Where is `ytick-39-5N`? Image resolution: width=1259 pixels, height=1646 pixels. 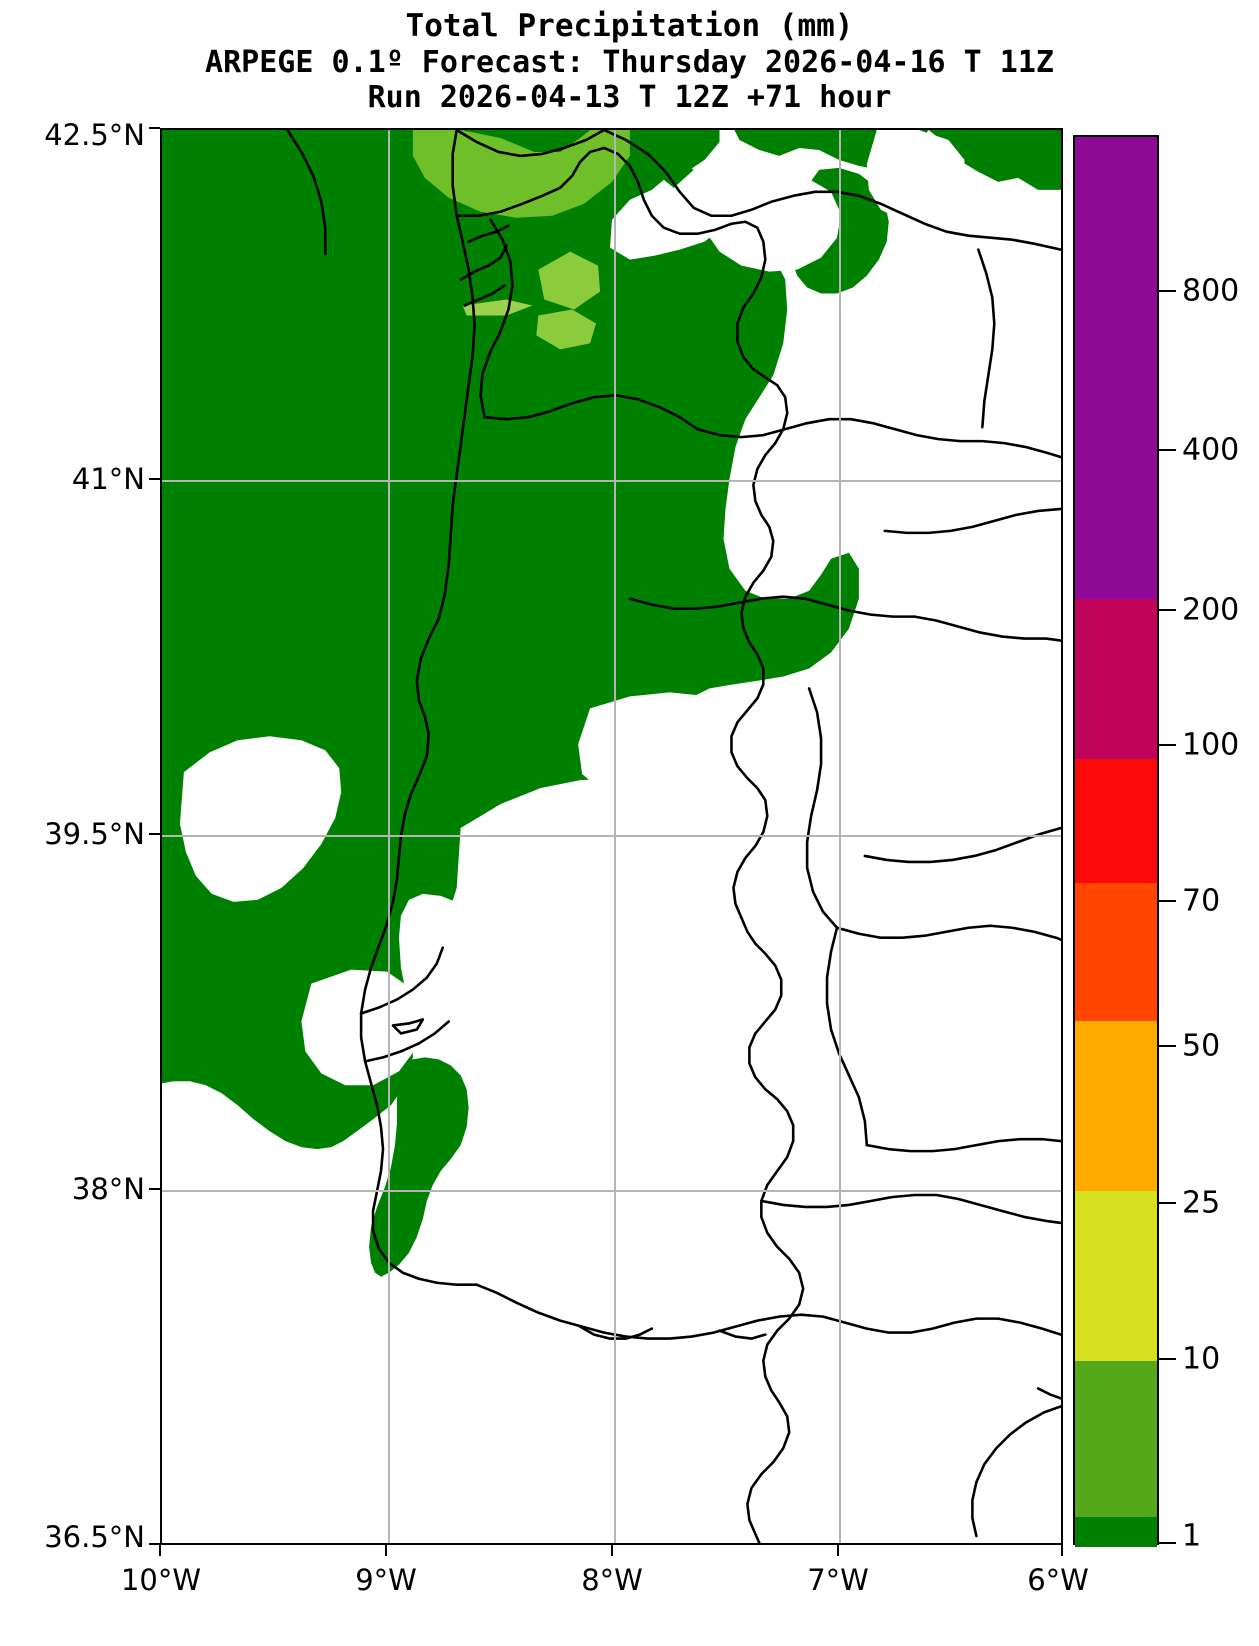 ytick-39-5N is located at coordinates (154, 834).